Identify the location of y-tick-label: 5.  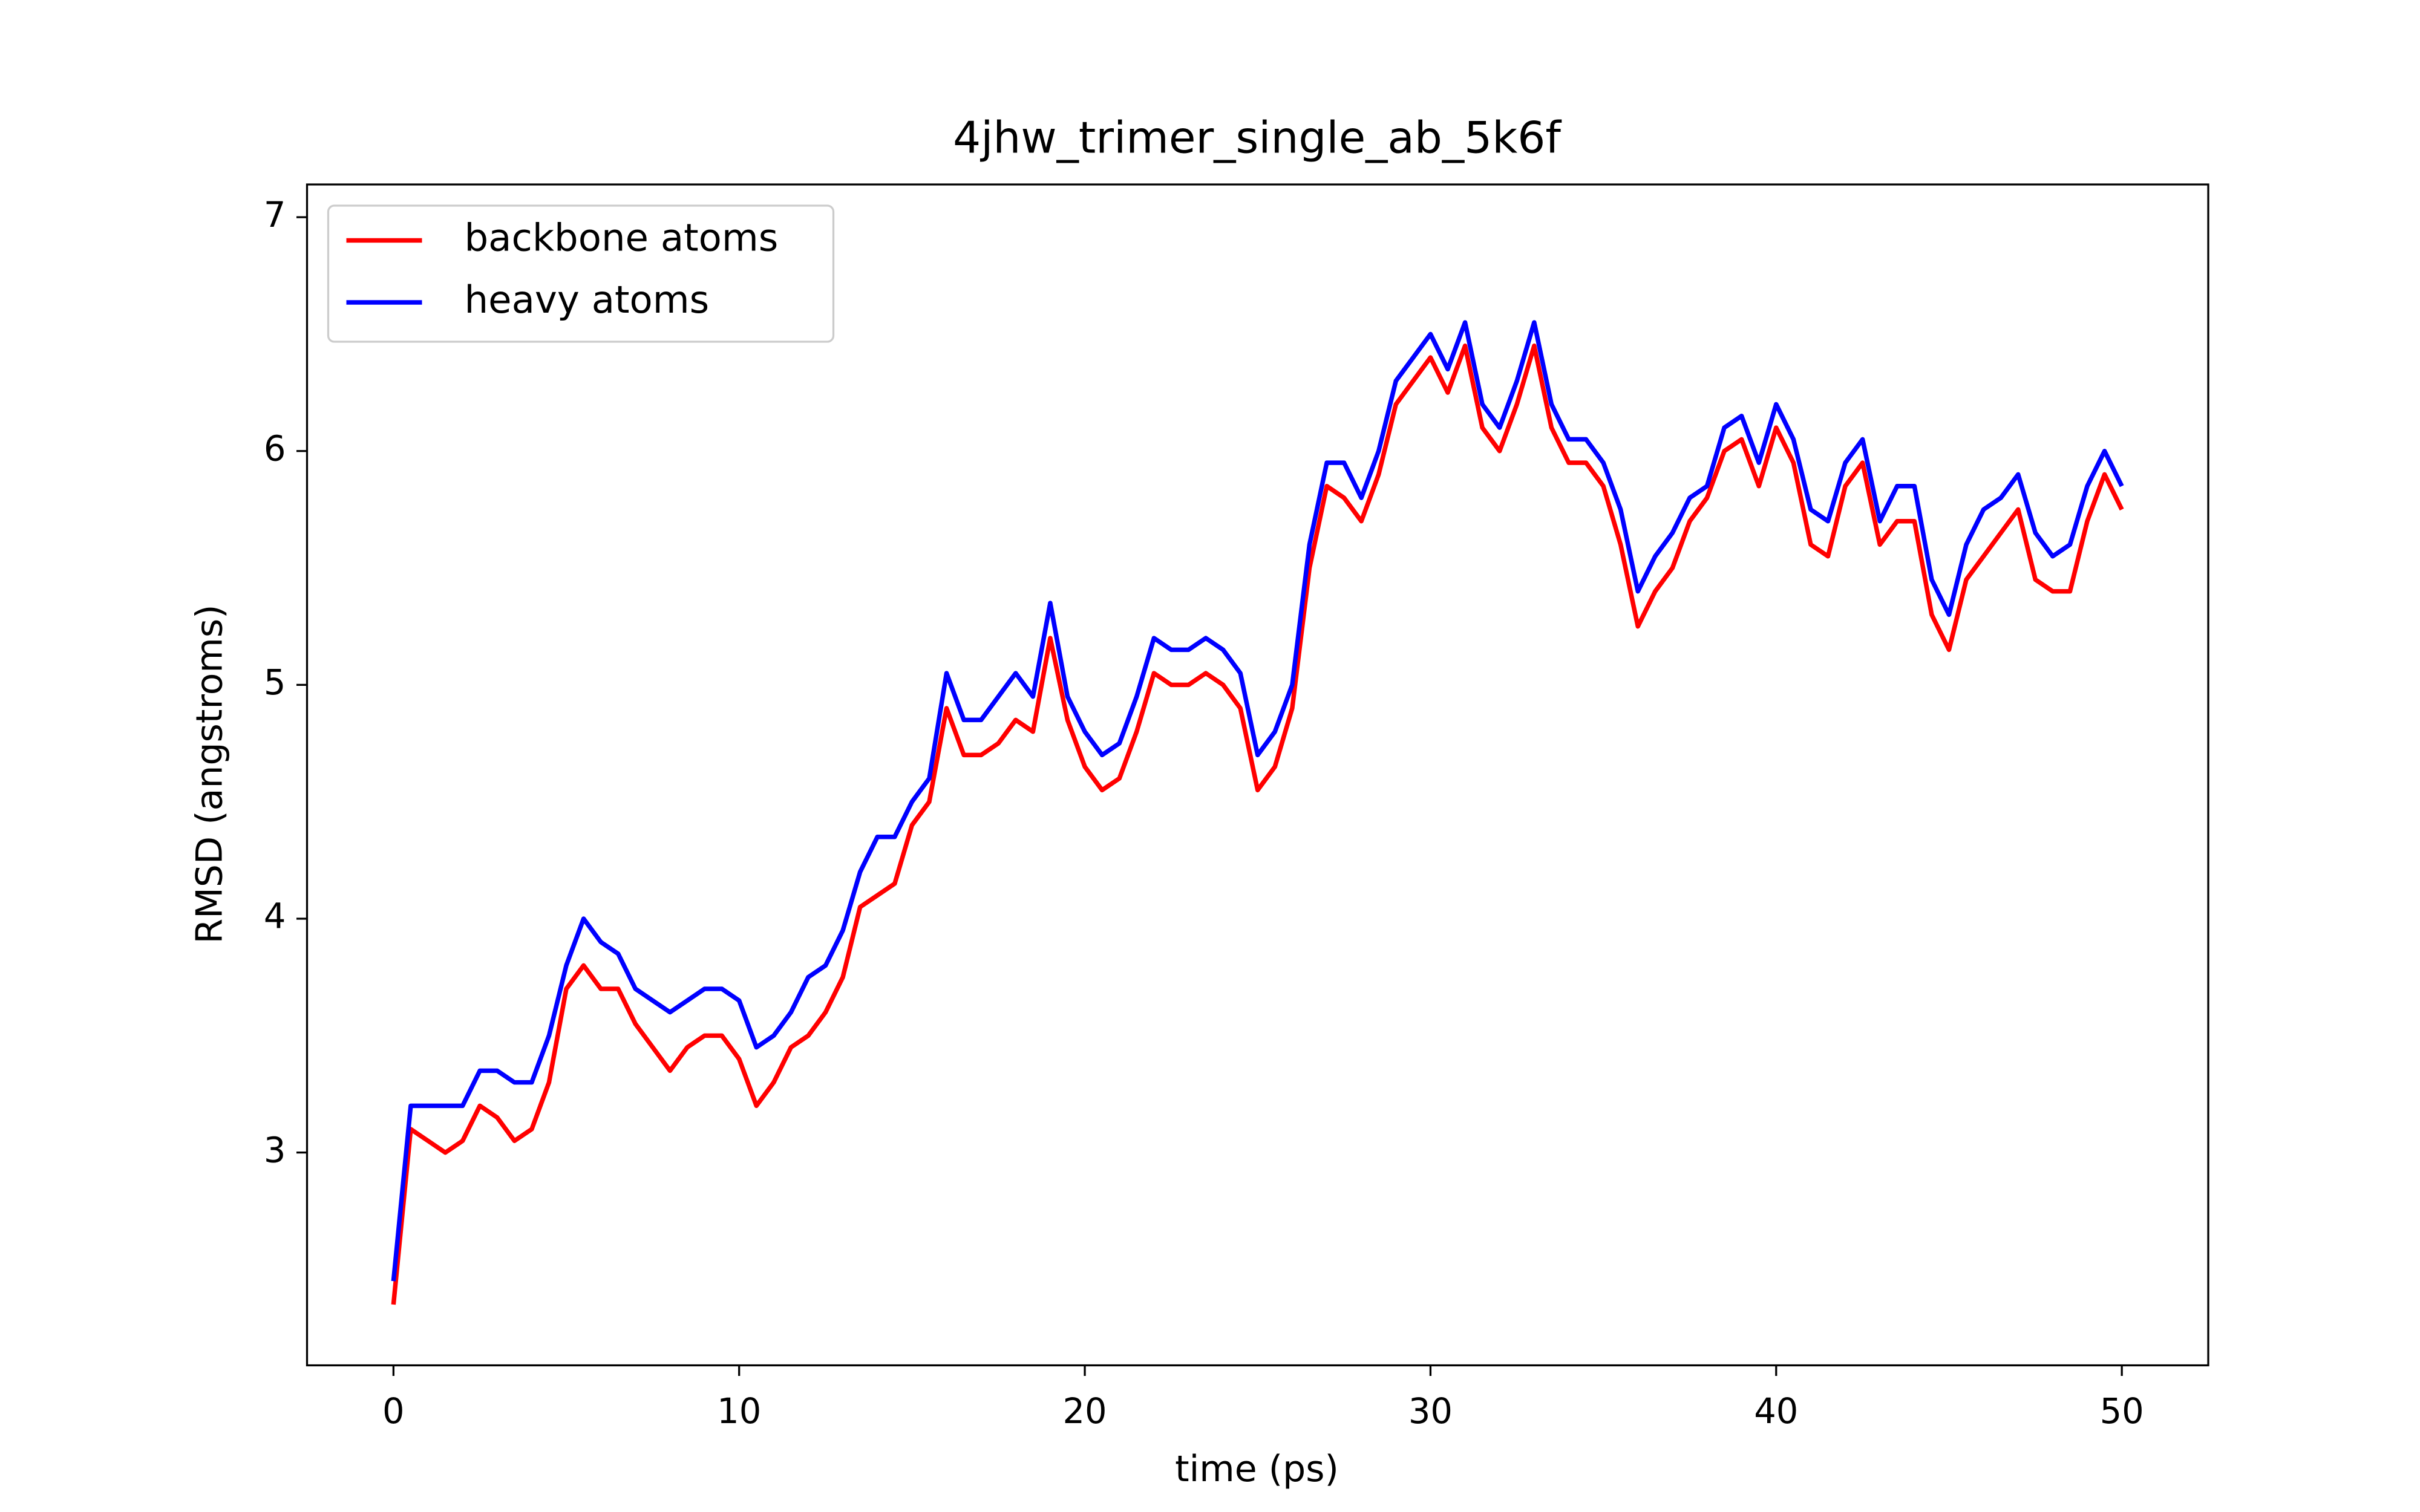
(275, 682).